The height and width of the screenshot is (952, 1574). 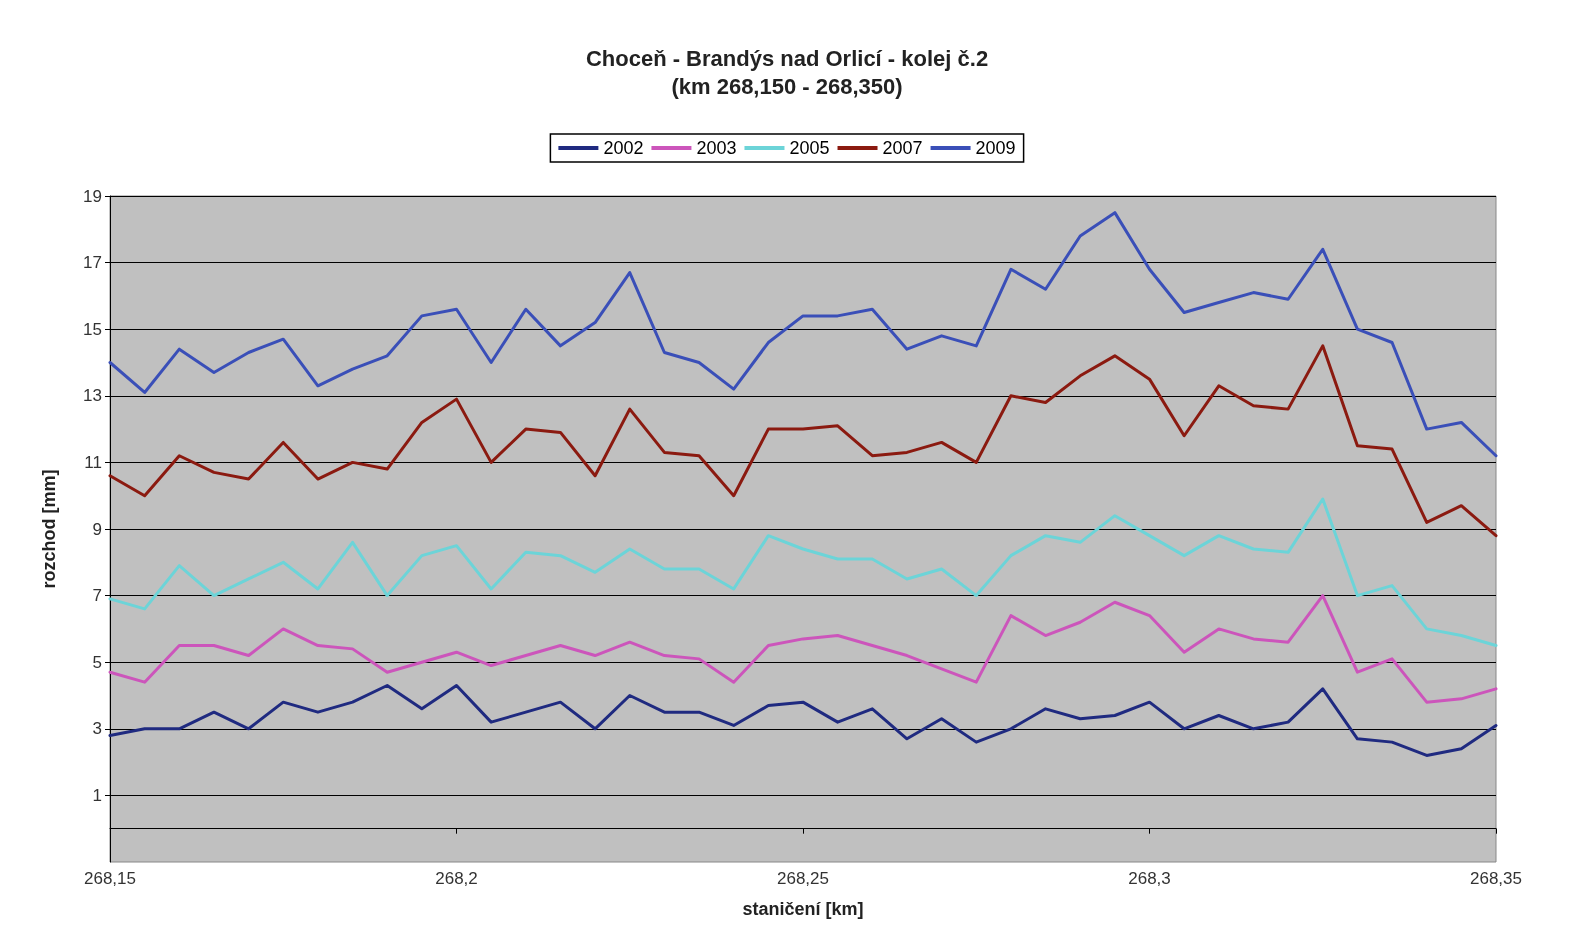 I want to click on y-tick-label: 5, so click(x=97, y=662).